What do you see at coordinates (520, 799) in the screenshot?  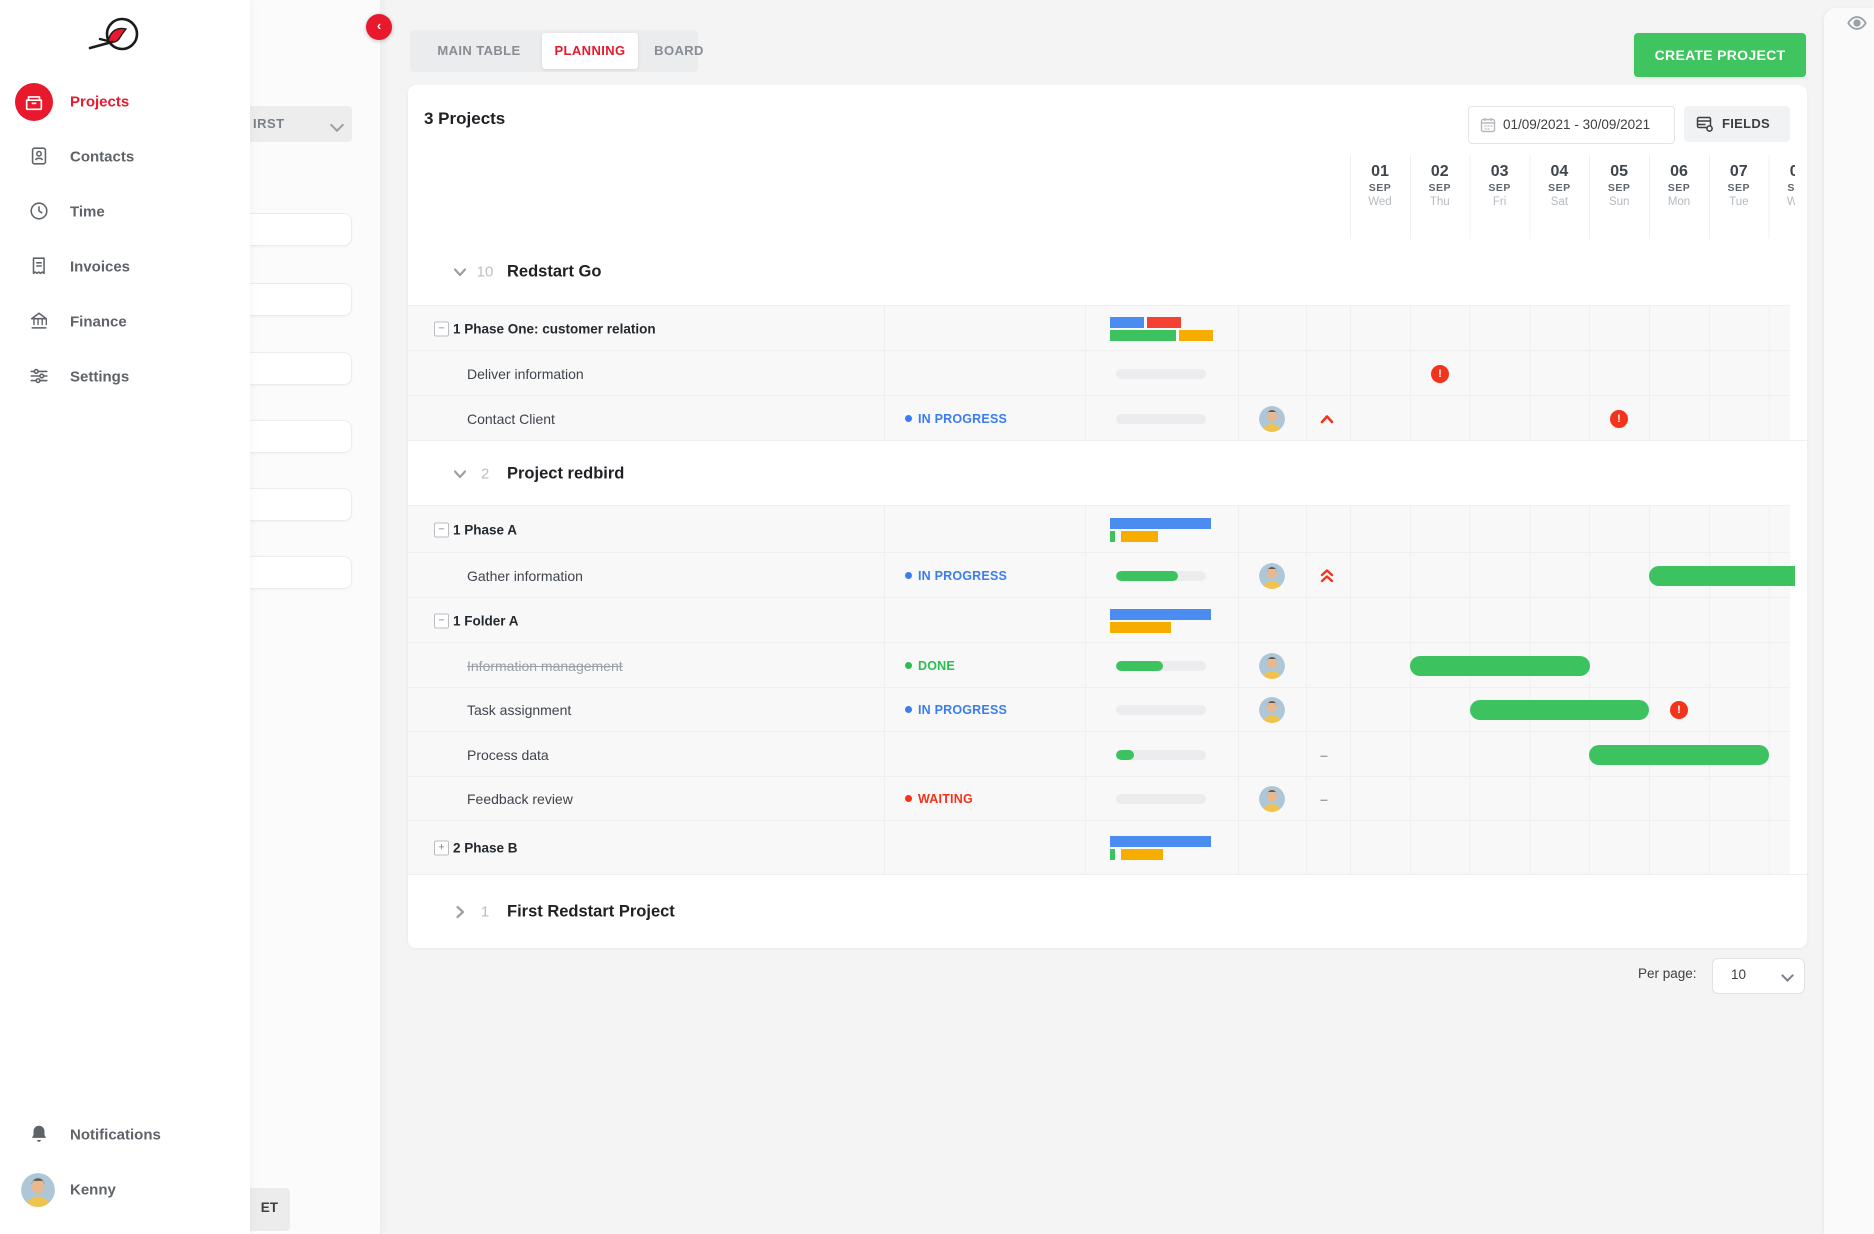 I see `task-name: Feedback review` at bounding box center [520, 799].